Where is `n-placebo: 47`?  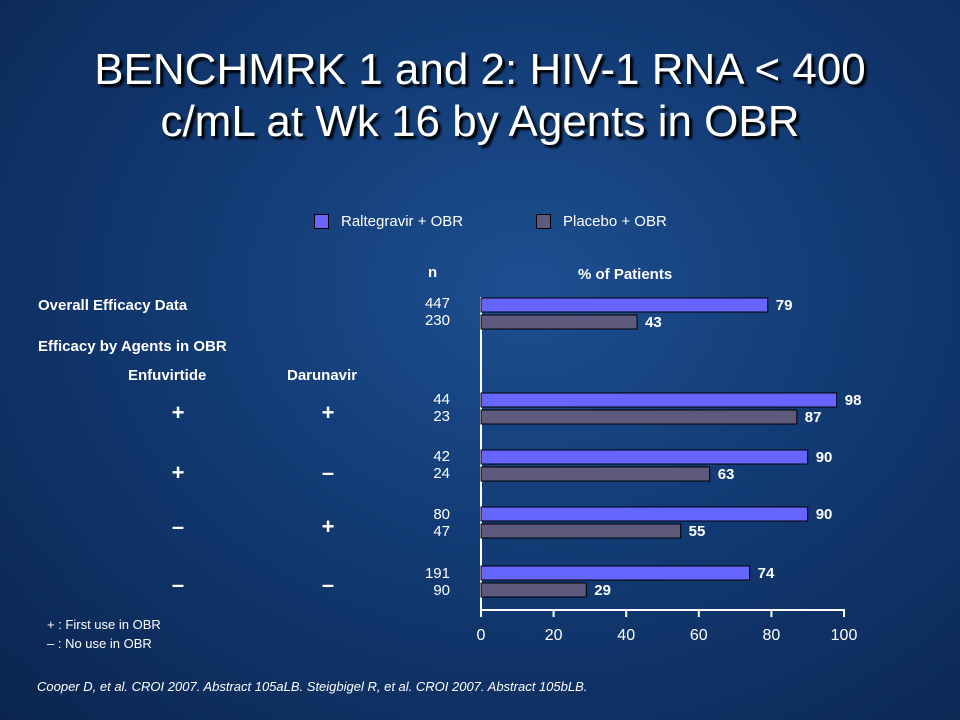
n-placebo: 47 is located at coordinates (441, 531).